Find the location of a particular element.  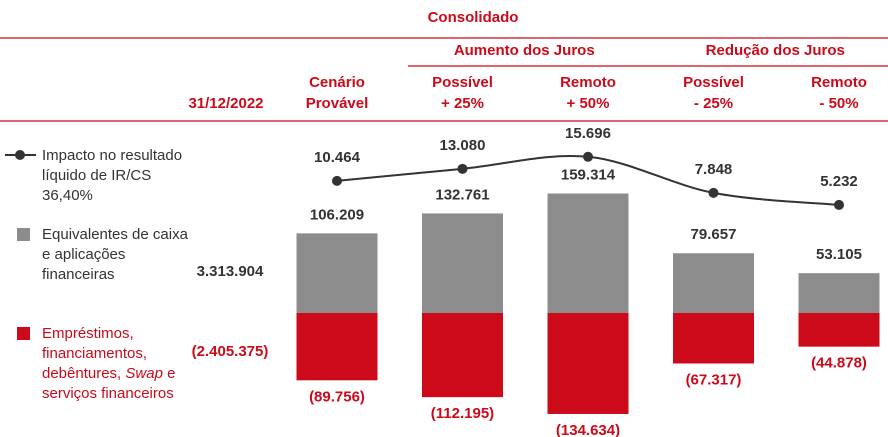

value-label: 5.232 is located at coordinates (839, 181).